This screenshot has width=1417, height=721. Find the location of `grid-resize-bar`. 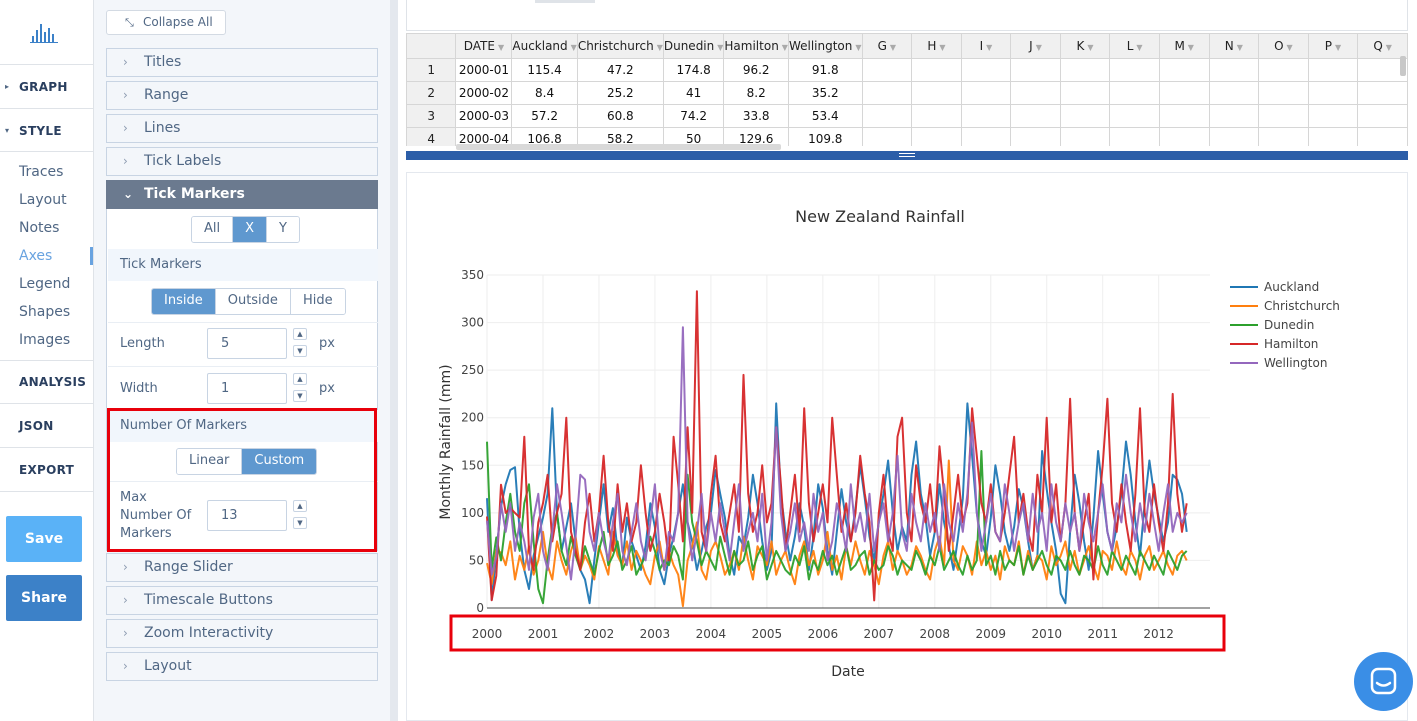

grid-resize-bar is located at coordinates (907, 155).